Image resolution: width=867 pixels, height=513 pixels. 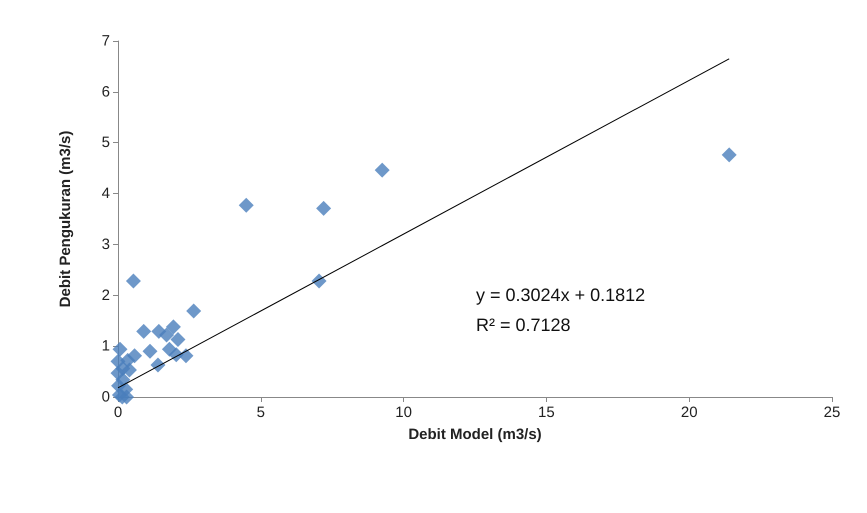 I want to click on x-tick-label: 15, so click(x=546, y=412).